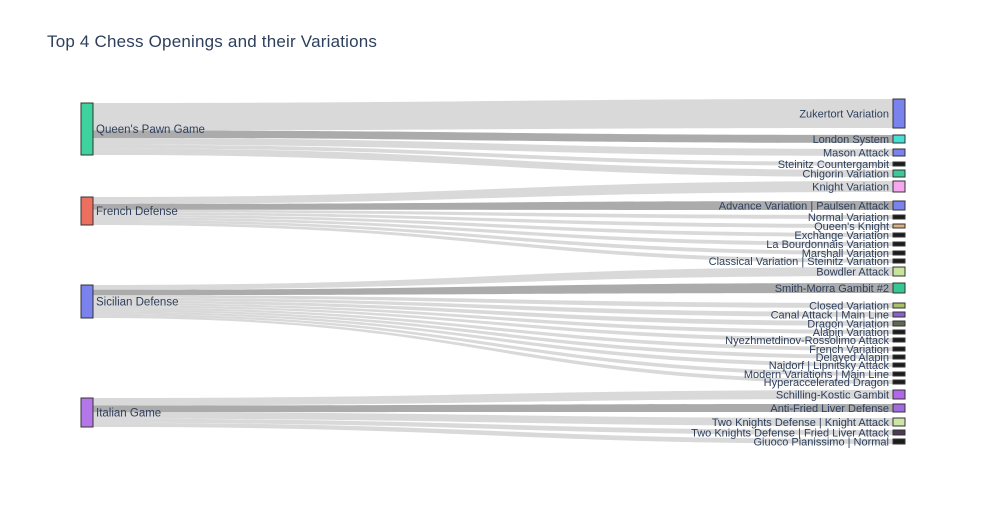 The image size is (983, 525). I want to click on sankey-node-modern-variations-main-line, so click(899, 374).